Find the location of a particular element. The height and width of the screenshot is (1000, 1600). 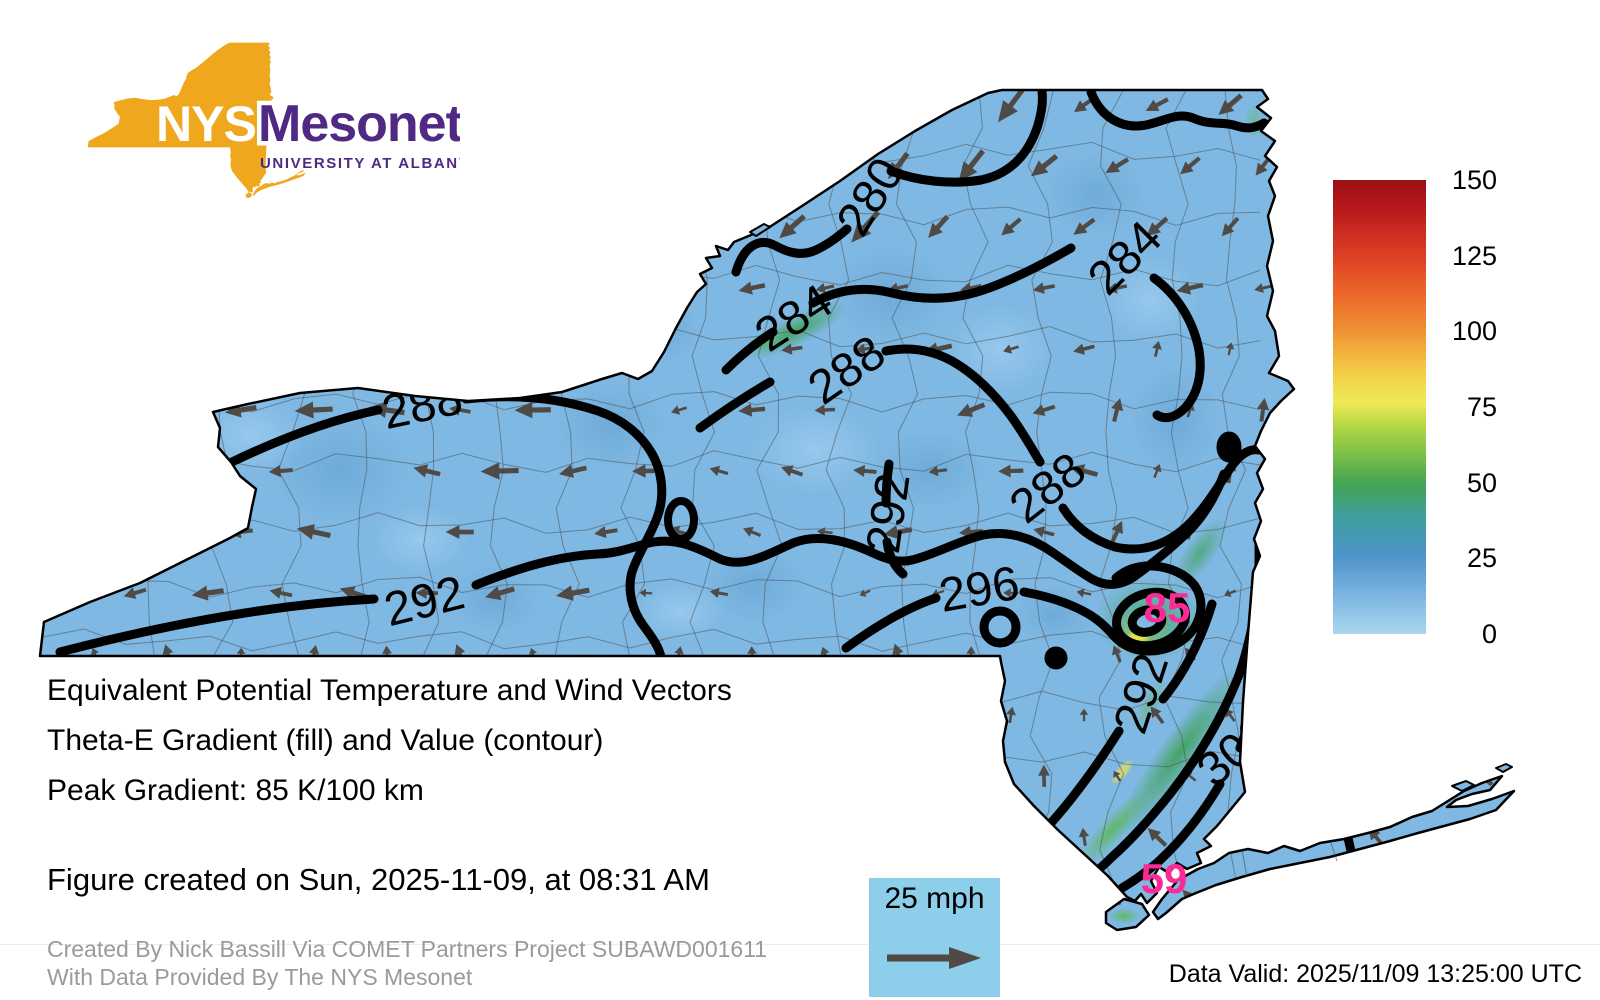

colorbar-tick: 150 is located at coordinates (1474, 180).